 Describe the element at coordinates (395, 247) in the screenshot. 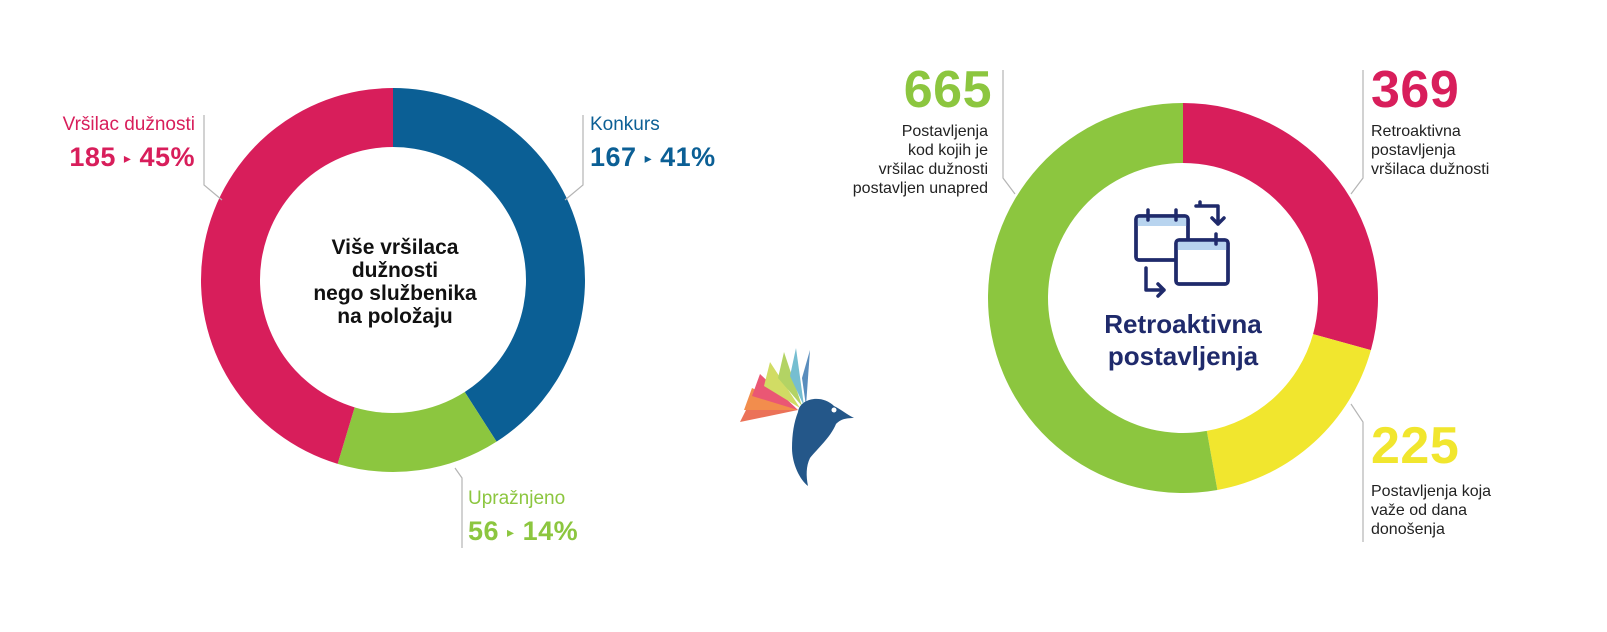

I see `center-line: Više vršilaca` at that location.